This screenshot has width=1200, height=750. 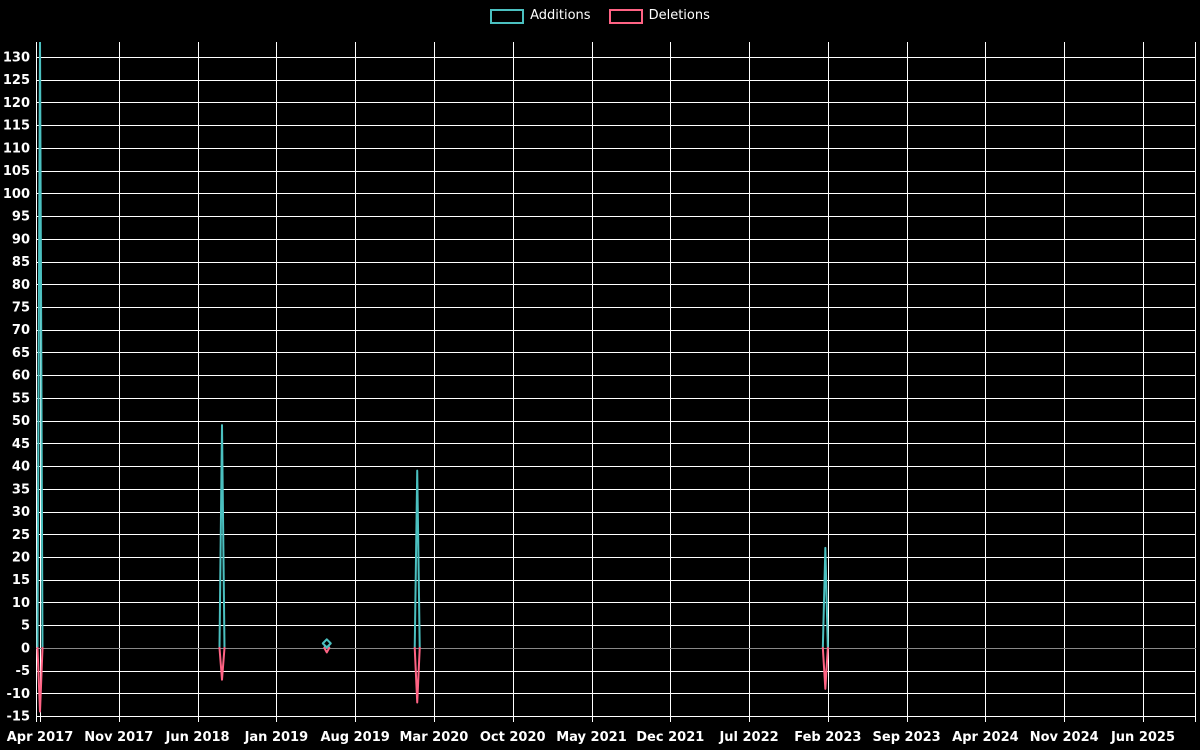 What do you see at coordinates (21, 262) in the screenshot?
I see `y-tick-label: 85` at bounding box center [21, 262].